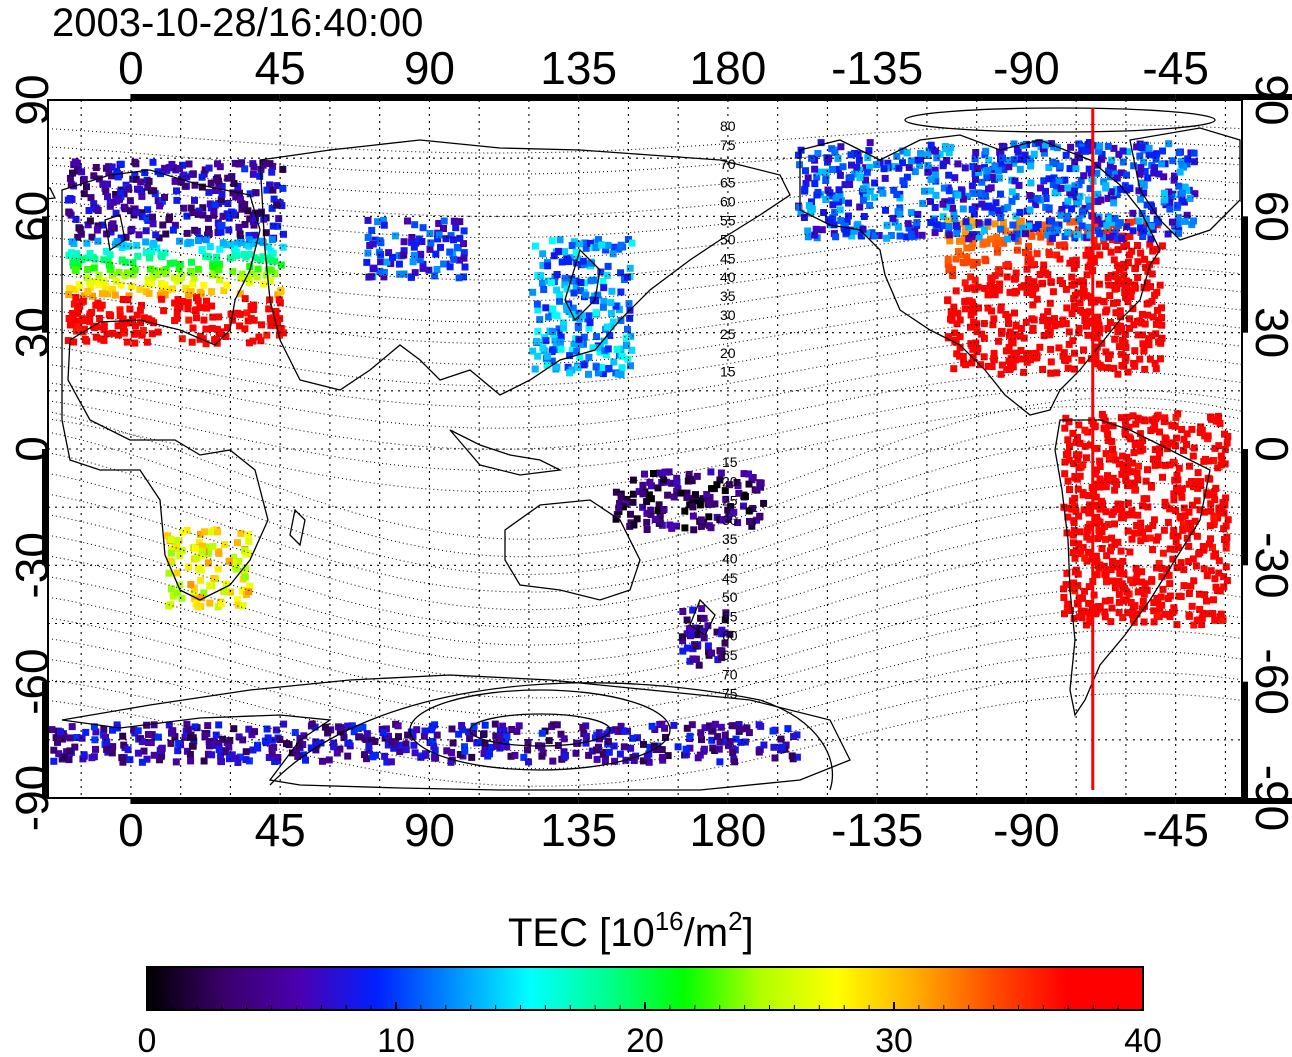 The image size is (1292, 1057). Describe the element at coordinates (730, 597) in the screenshot. I see `contour-label: 50` at that location.